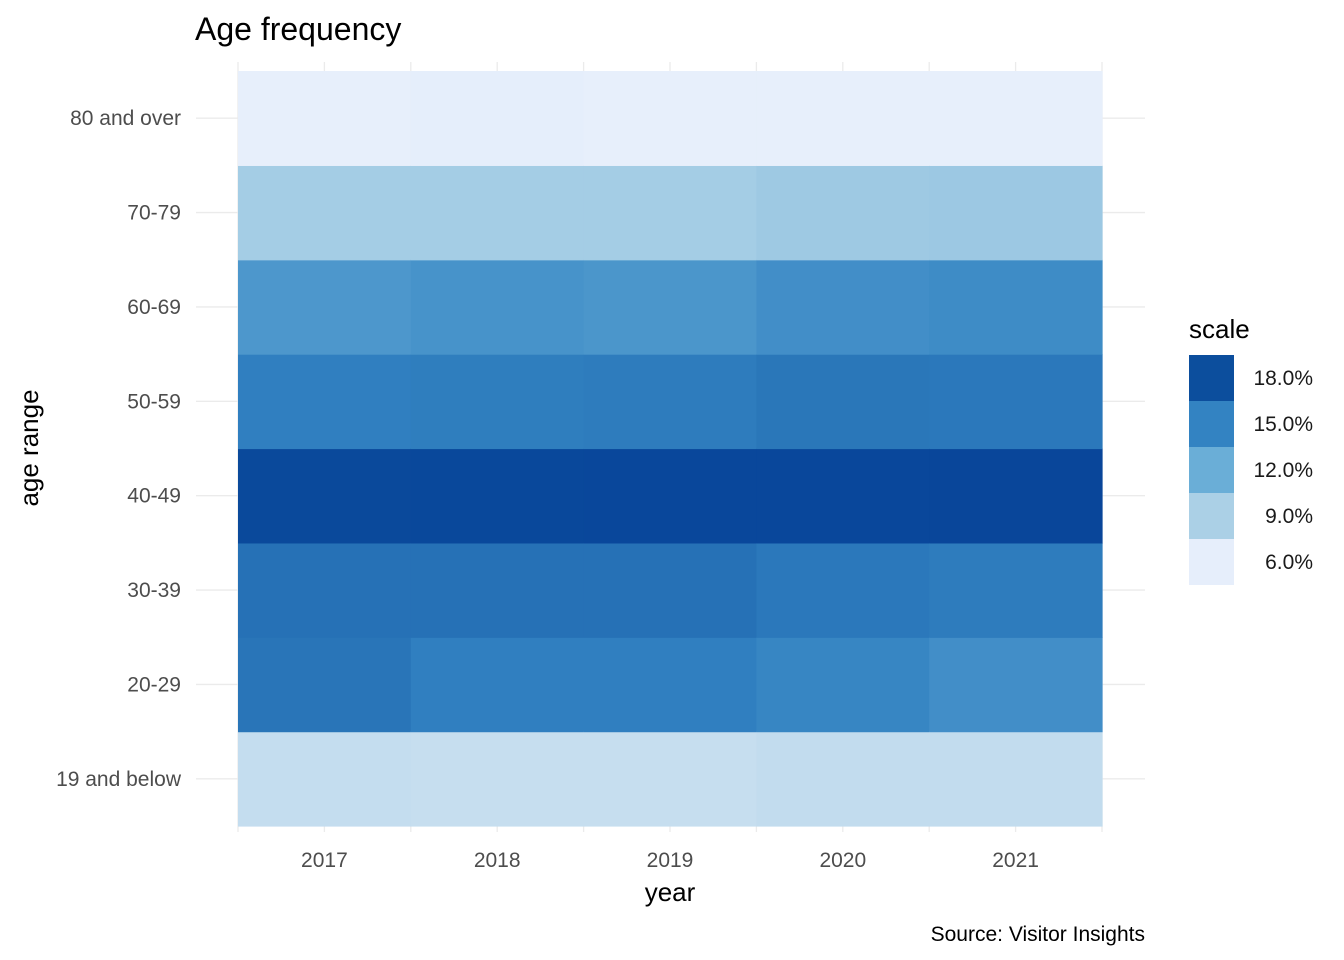 The width and height of the screenshot is (1344, 960). I want to click on heatmap-cell-2021-80-and-over, so click(1016, 118).